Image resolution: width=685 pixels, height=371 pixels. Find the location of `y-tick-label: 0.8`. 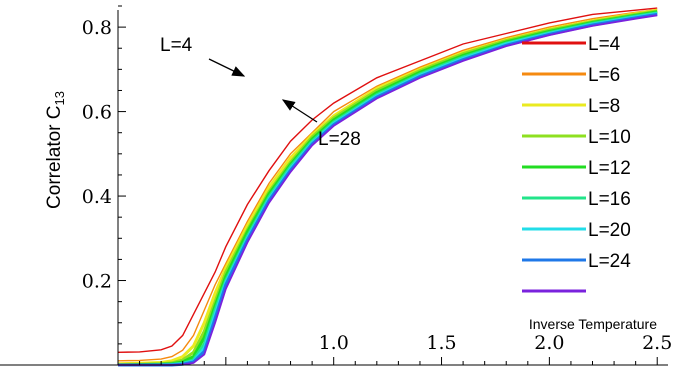

y-tick-label: 0.8 is located at coordinates (97, 28).